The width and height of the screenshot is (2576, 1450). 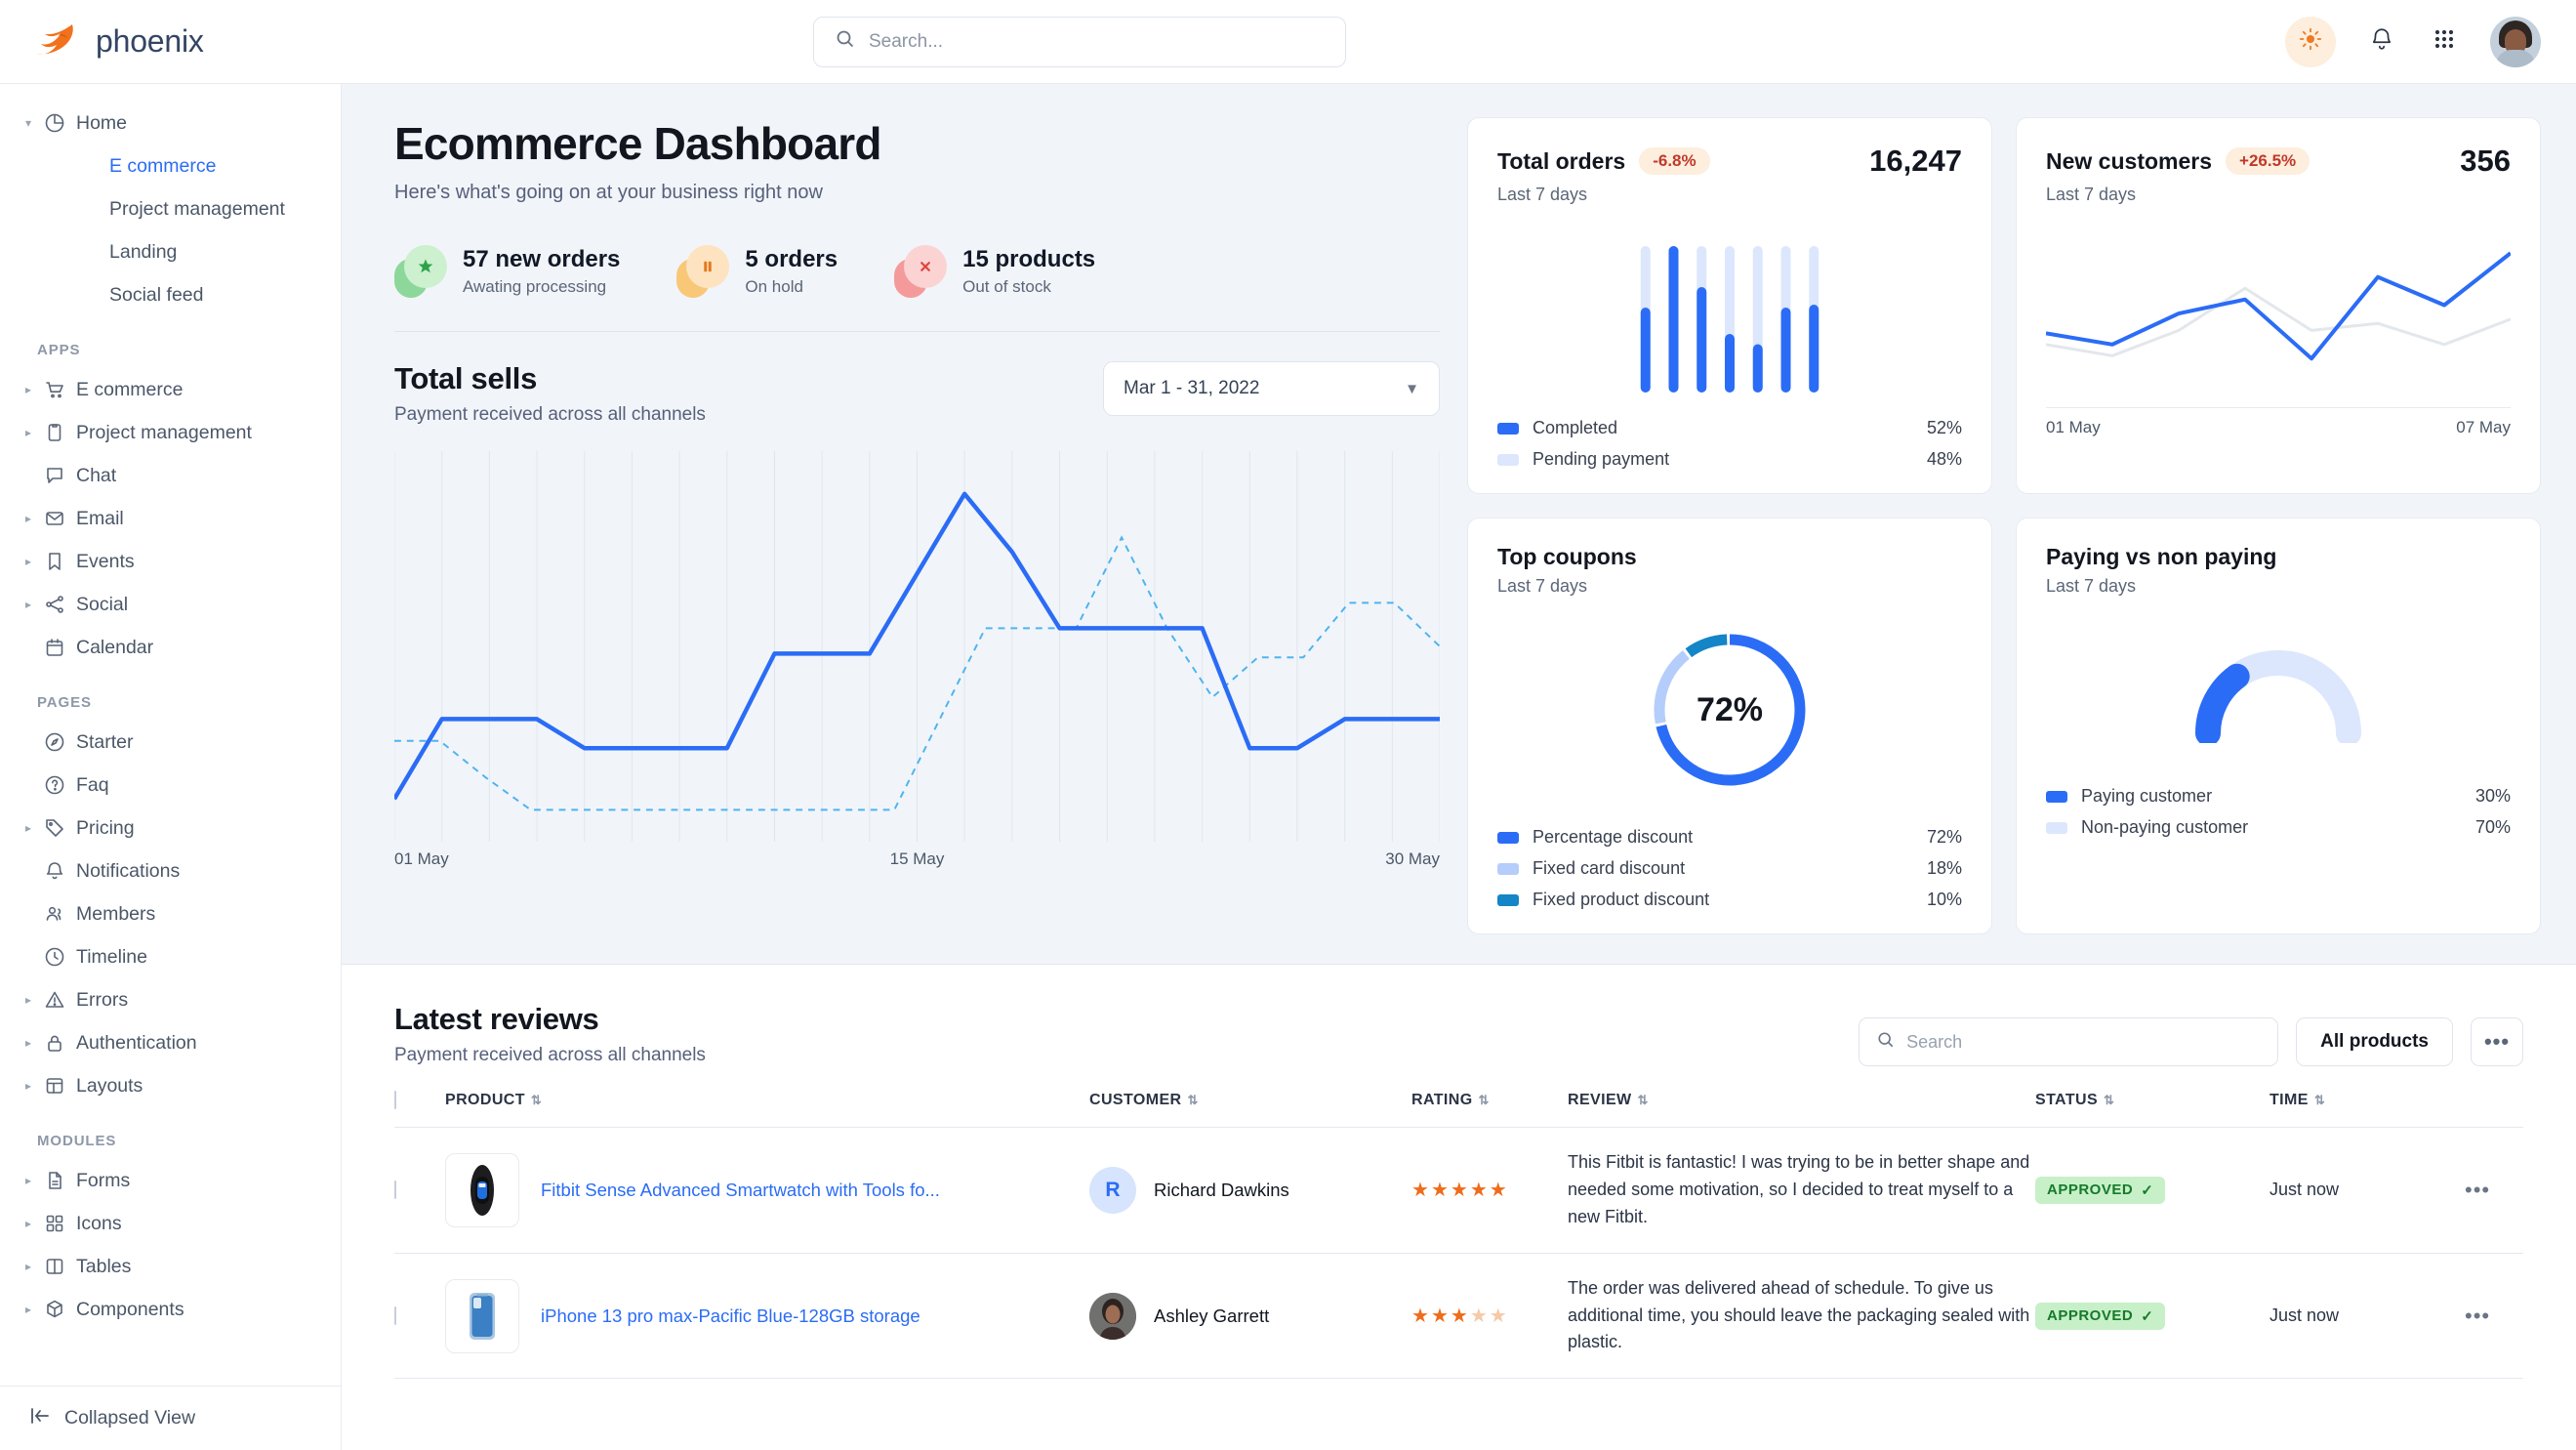 I want to click on sidebar-item-starter: Starter, so click(x=170, y=742).